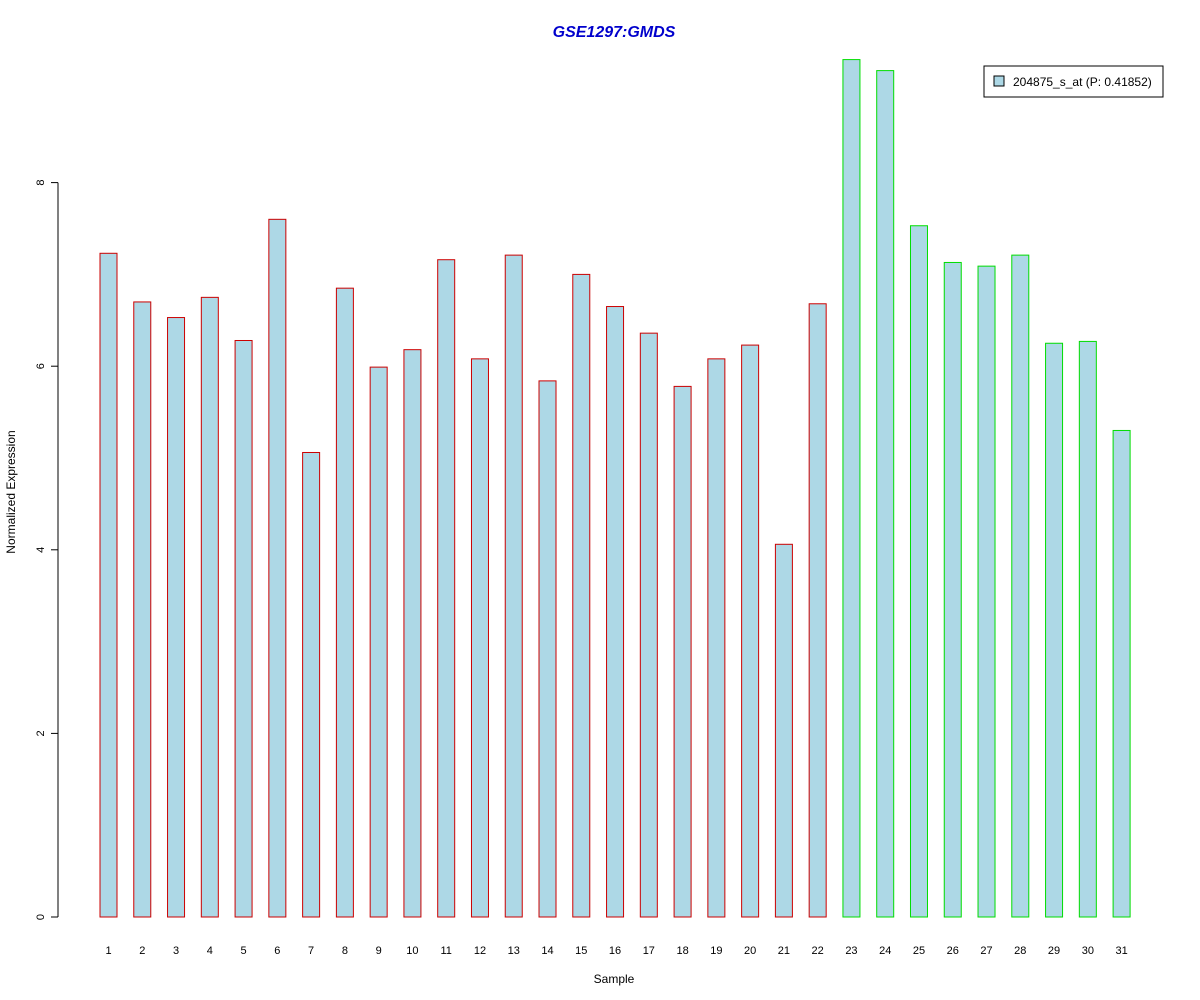 Image resolution: width=1200 pixels, height=1000 pixels. I want to click on x-tick-label: 3, so click(176, 951).